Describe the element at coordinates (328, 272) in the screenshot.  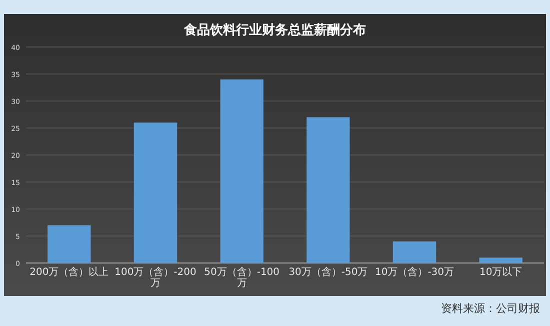
I see `x-tick-label: 30万（含）-50万` at that location.